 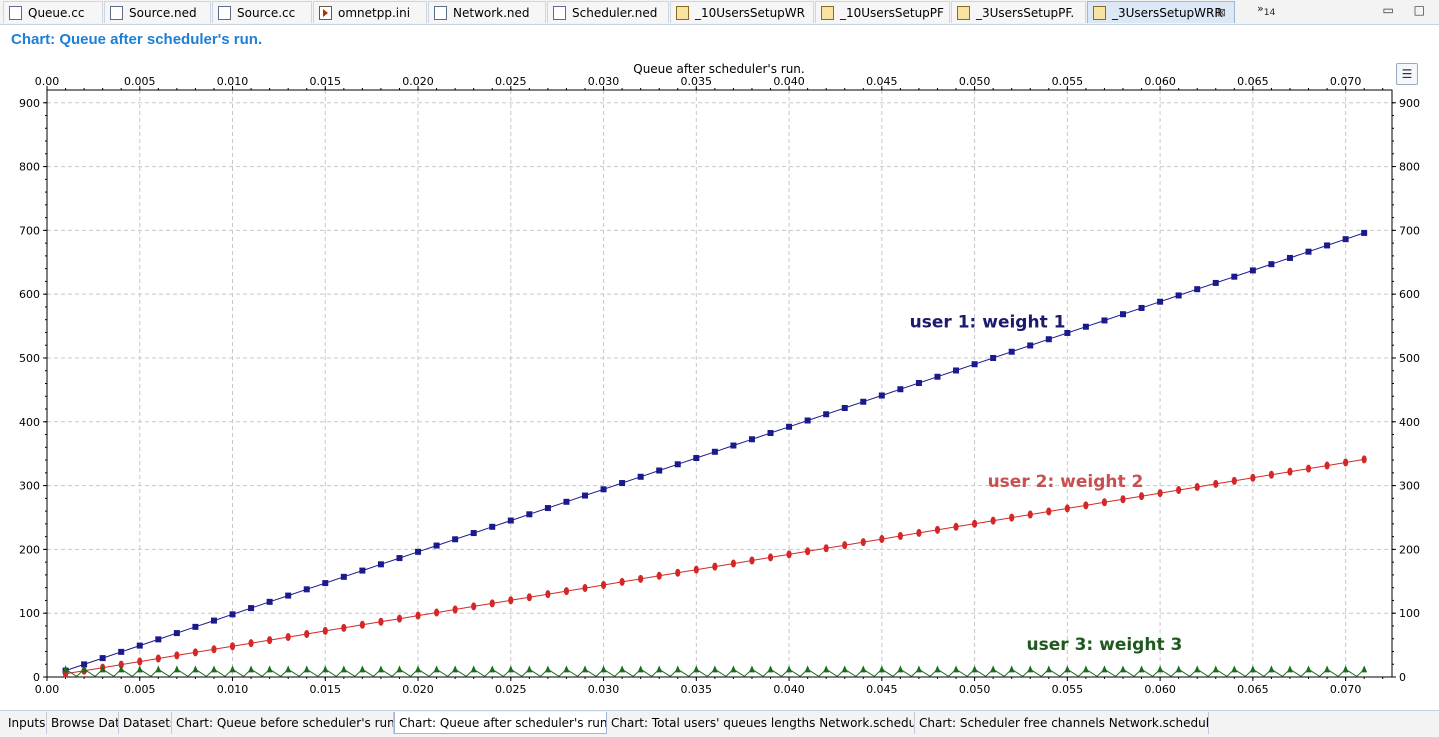 What do you see at coordinates (1105, 645) in the screenshot?
I see `series-annotation: user 3: weight 3` at bounding box center [1105, 645].